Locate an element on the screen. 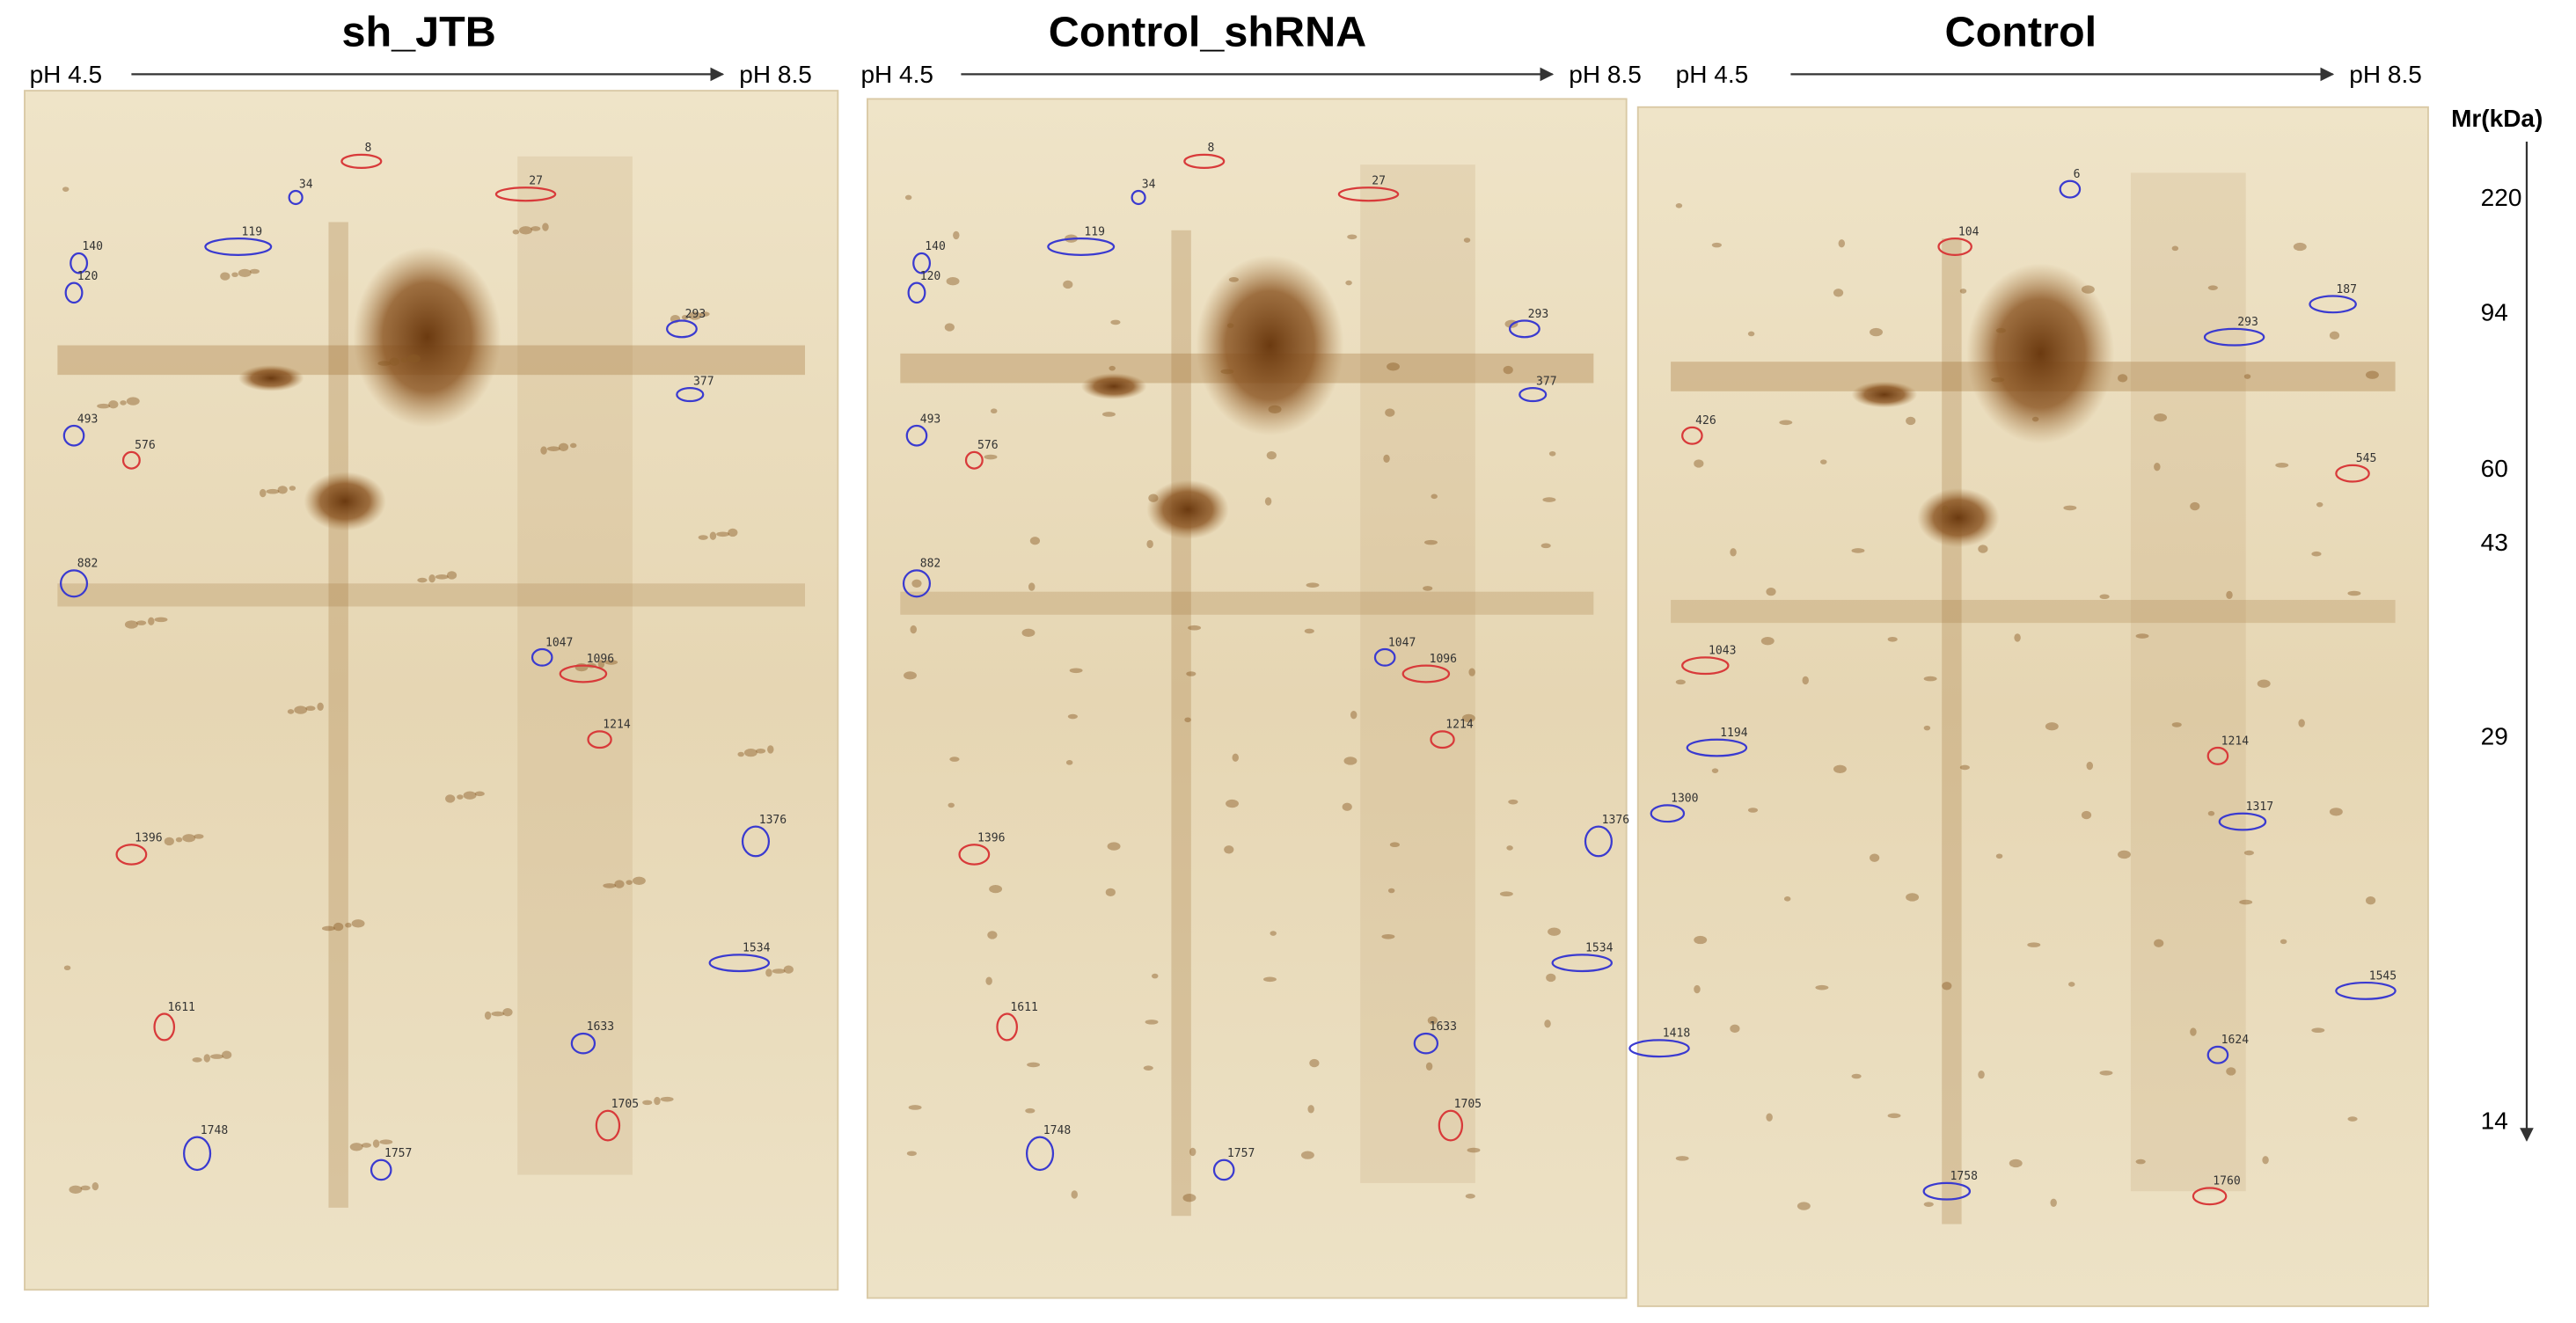  spot-label: 34 is located at coordinates (306, 184).